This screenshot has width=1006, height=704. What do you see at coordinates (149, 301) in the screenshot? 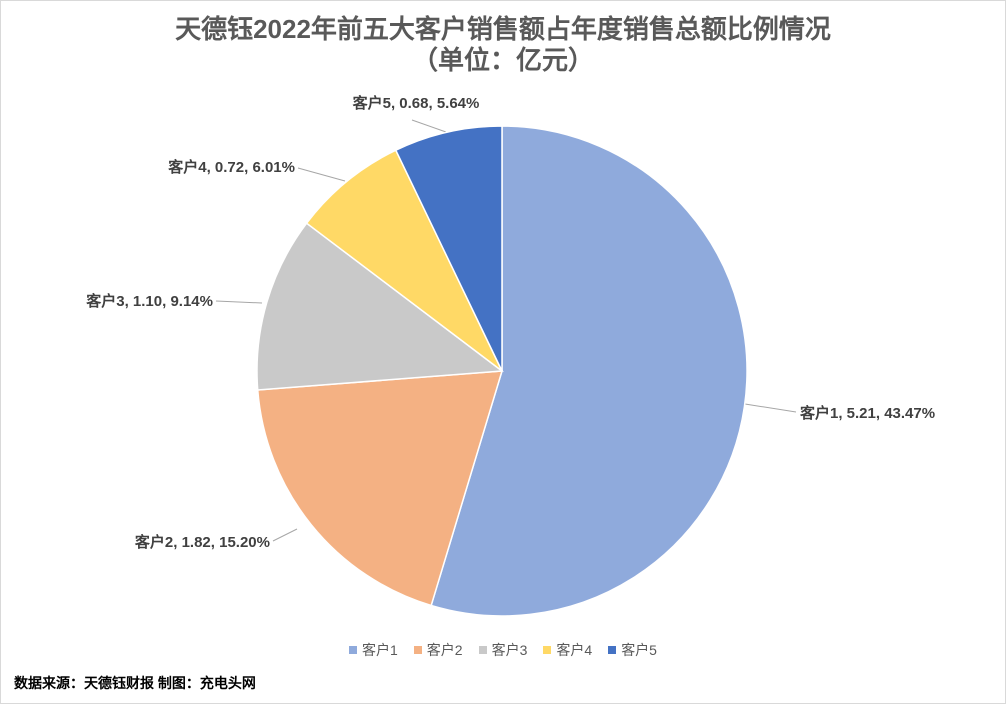
I see `data-label-3: 客户3, 1.10, 9.14%` at bounding box center [149, 301].